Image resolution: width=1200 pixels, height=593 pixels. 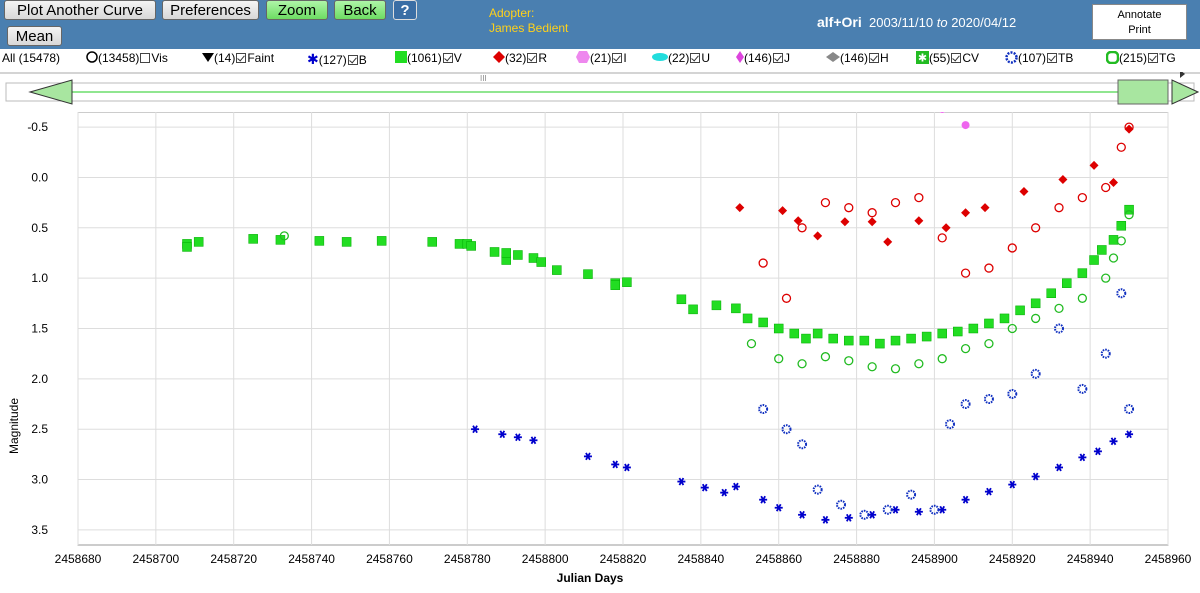 I want to click on zoom-button: Zoom, so click(x=297, y=10).